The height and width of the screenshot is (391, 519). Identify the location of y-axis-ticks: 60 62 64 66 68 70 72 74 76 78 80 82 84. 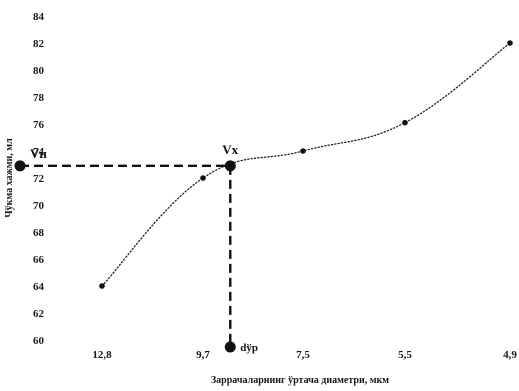
(39, 179).